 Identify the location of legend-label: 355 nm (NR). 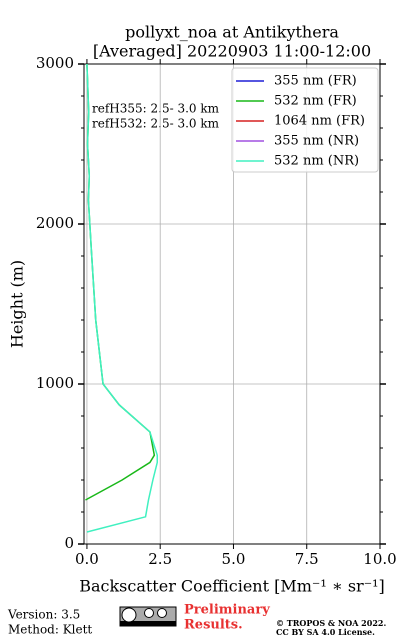
(316, 141).